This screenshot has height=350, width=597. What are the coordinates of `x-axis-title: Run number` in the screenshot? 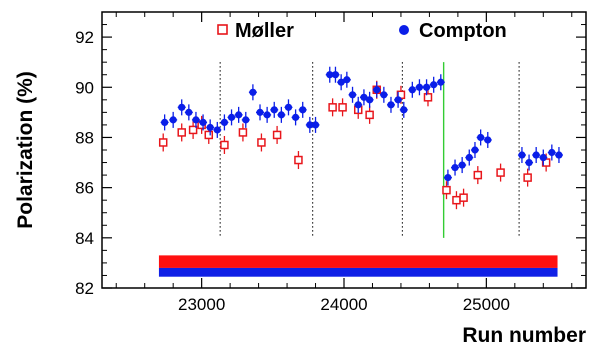 It's located at (524, 335).